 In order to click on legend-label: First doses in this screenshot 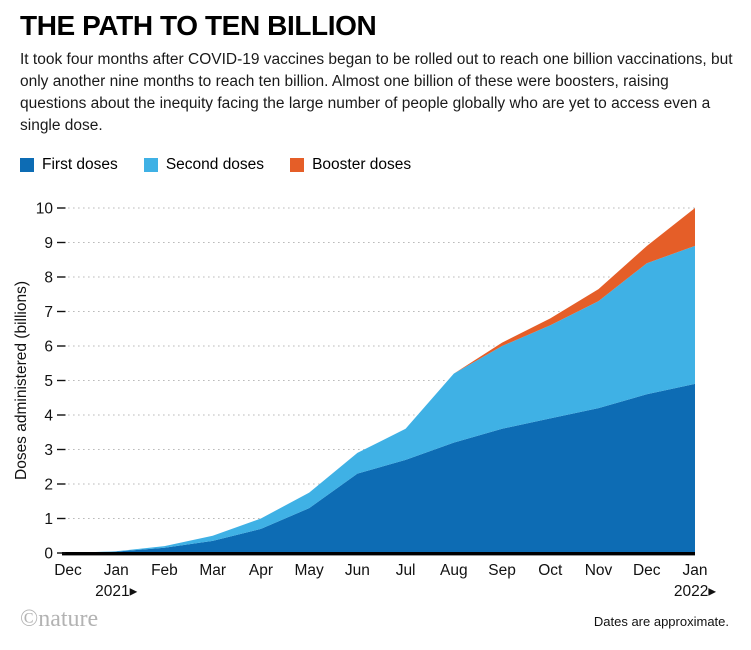, I will do `click(80, 164)`.